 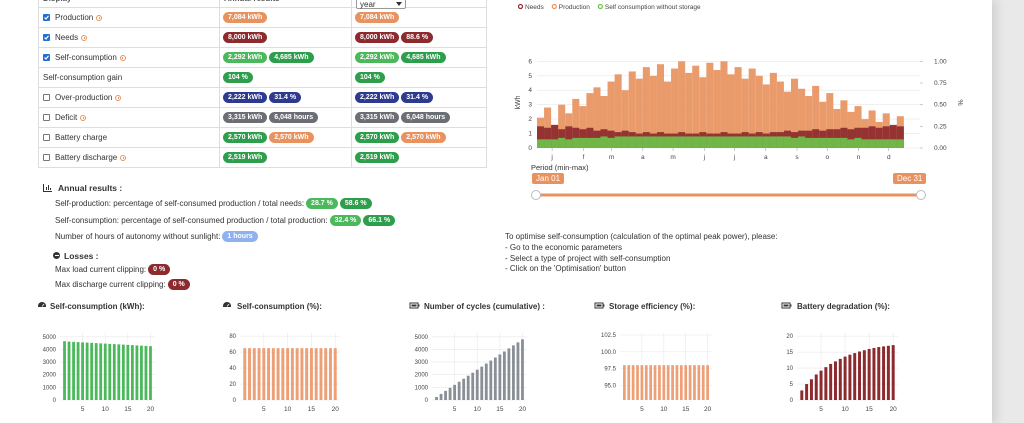 I want to click on y-tick-label: 5000, so click(x=50, y=338).